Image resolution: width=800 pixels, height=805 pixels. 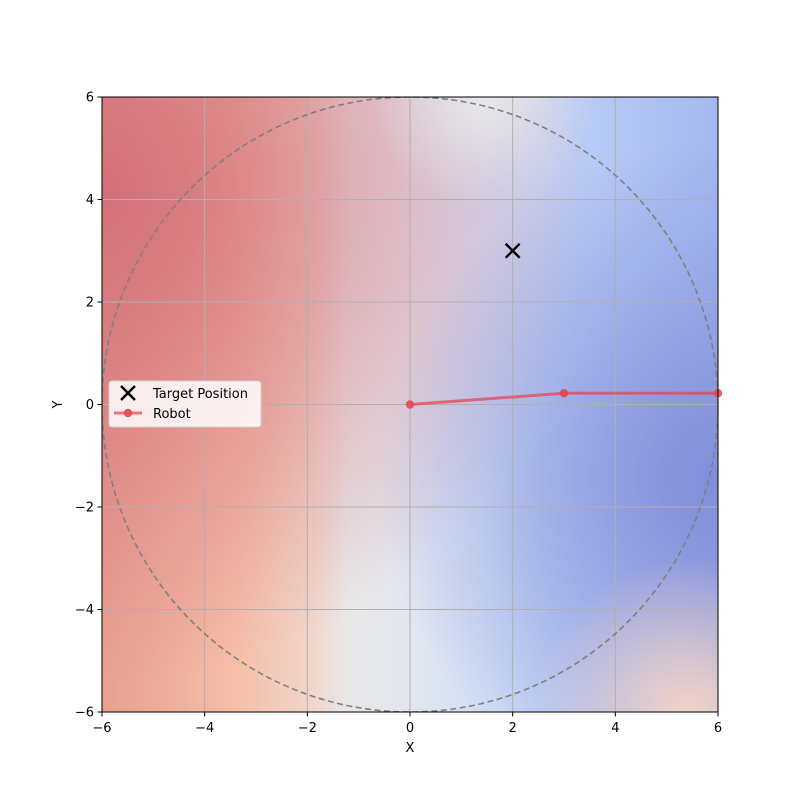 I want to click on x-tick-label: 6, so click(x=718, y=728).